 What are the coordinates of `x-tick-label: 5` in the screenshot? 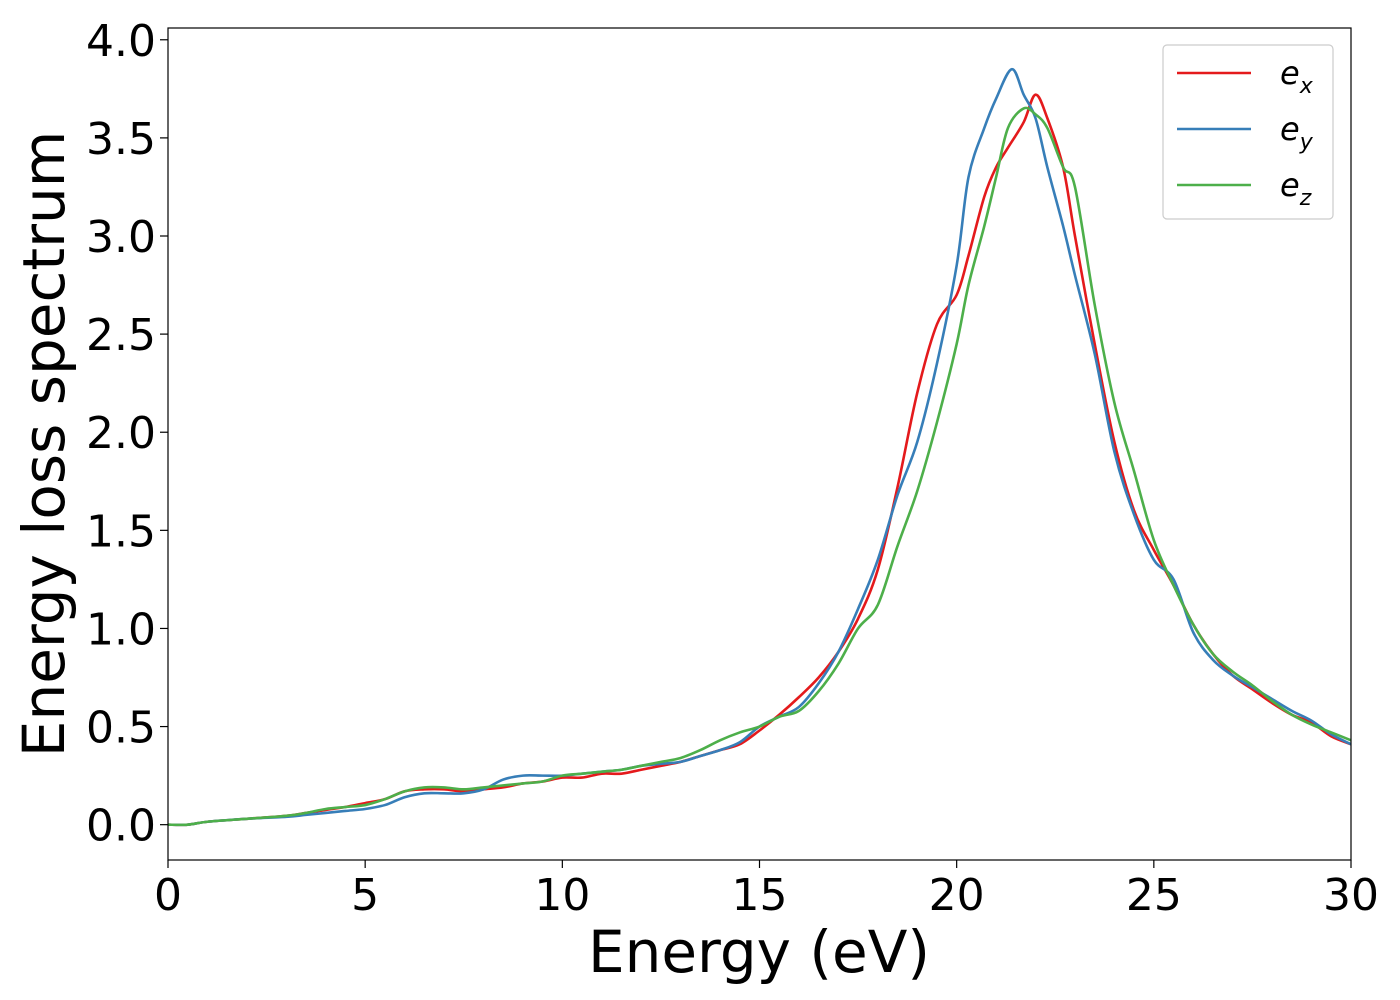 It's located at (365, 895).